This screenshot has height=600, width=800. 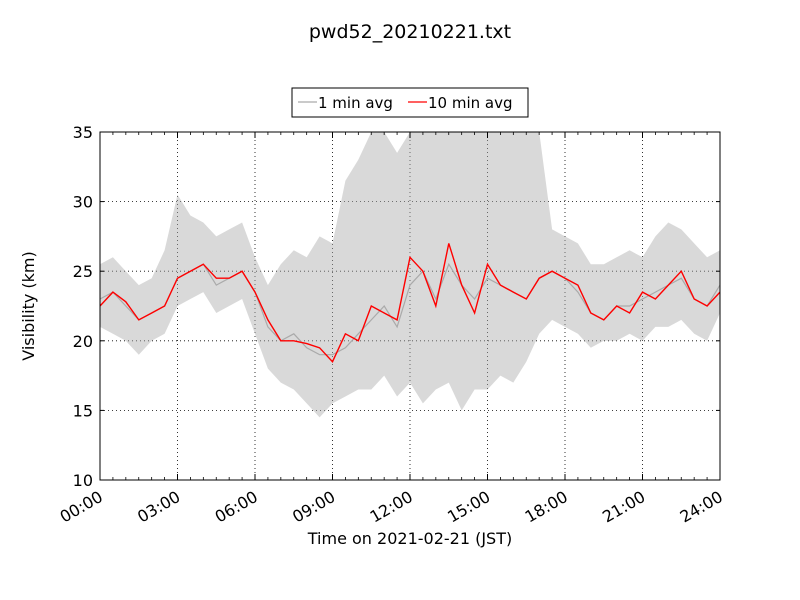 I want to click on legend-label-10min: 10 min avg, so click(x=470, y=103).